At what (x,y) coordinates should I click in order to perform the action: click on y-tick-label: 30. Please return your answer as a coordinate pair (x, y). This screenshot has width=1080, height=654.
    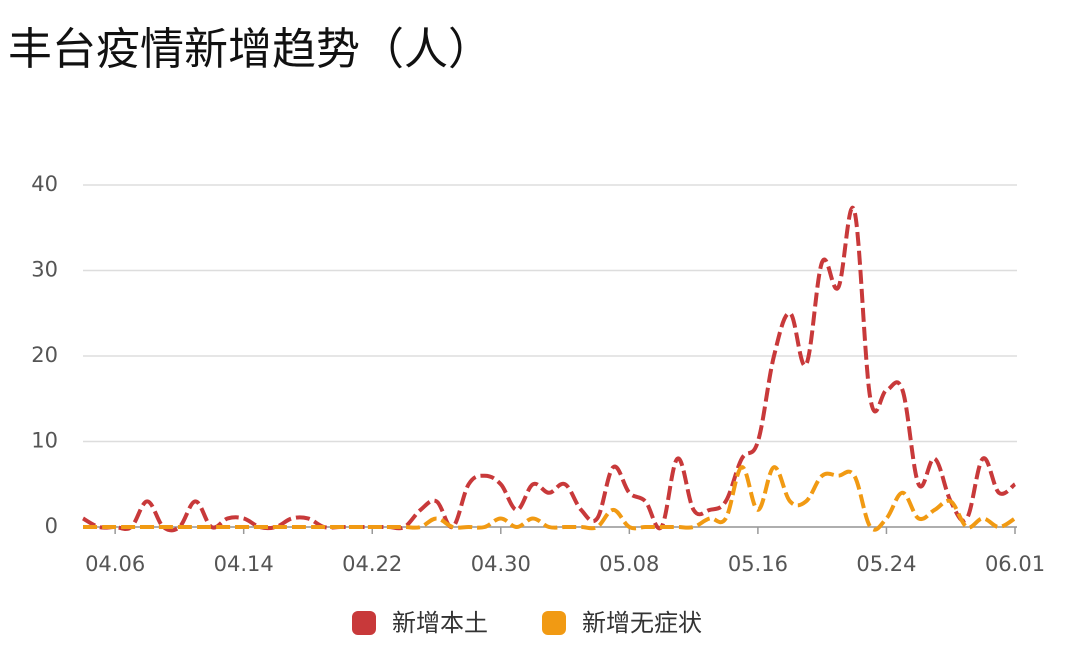
    Looking at the image, I should click on (44, 270).